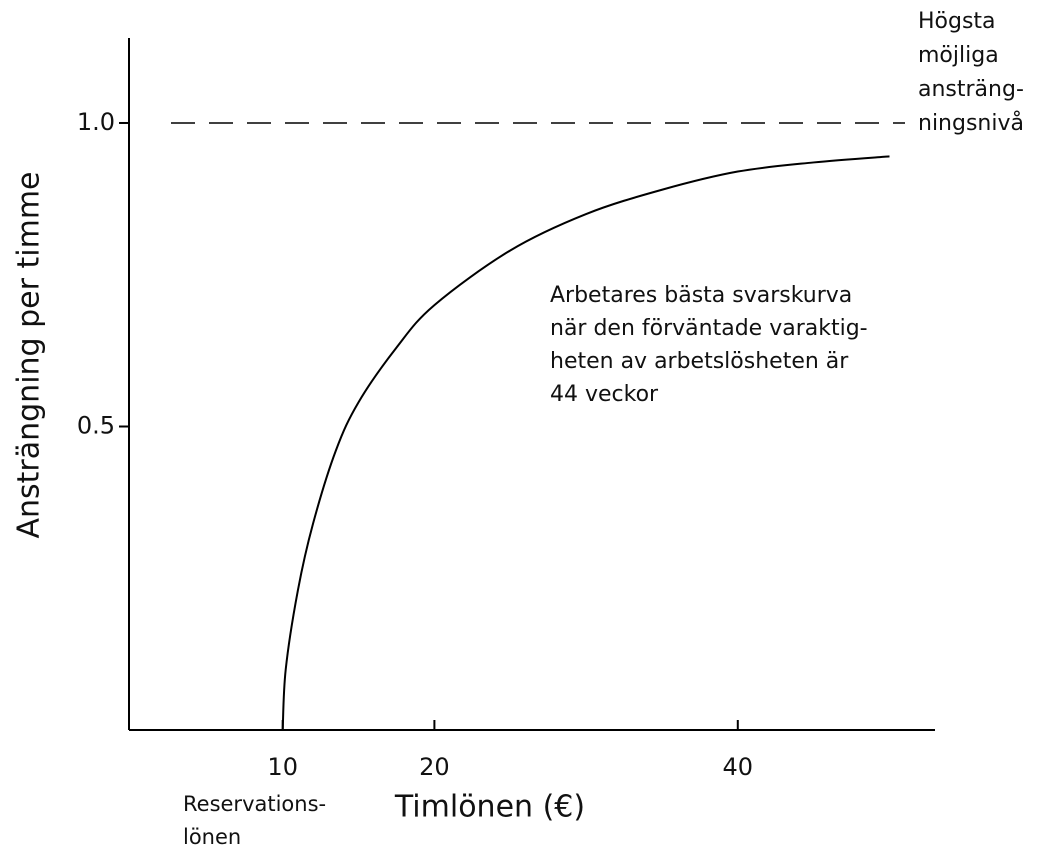  Describe the element at coordinates (699, 361) in the screenshot. I see `annotation: heten av arbetslösheten är` at that location.